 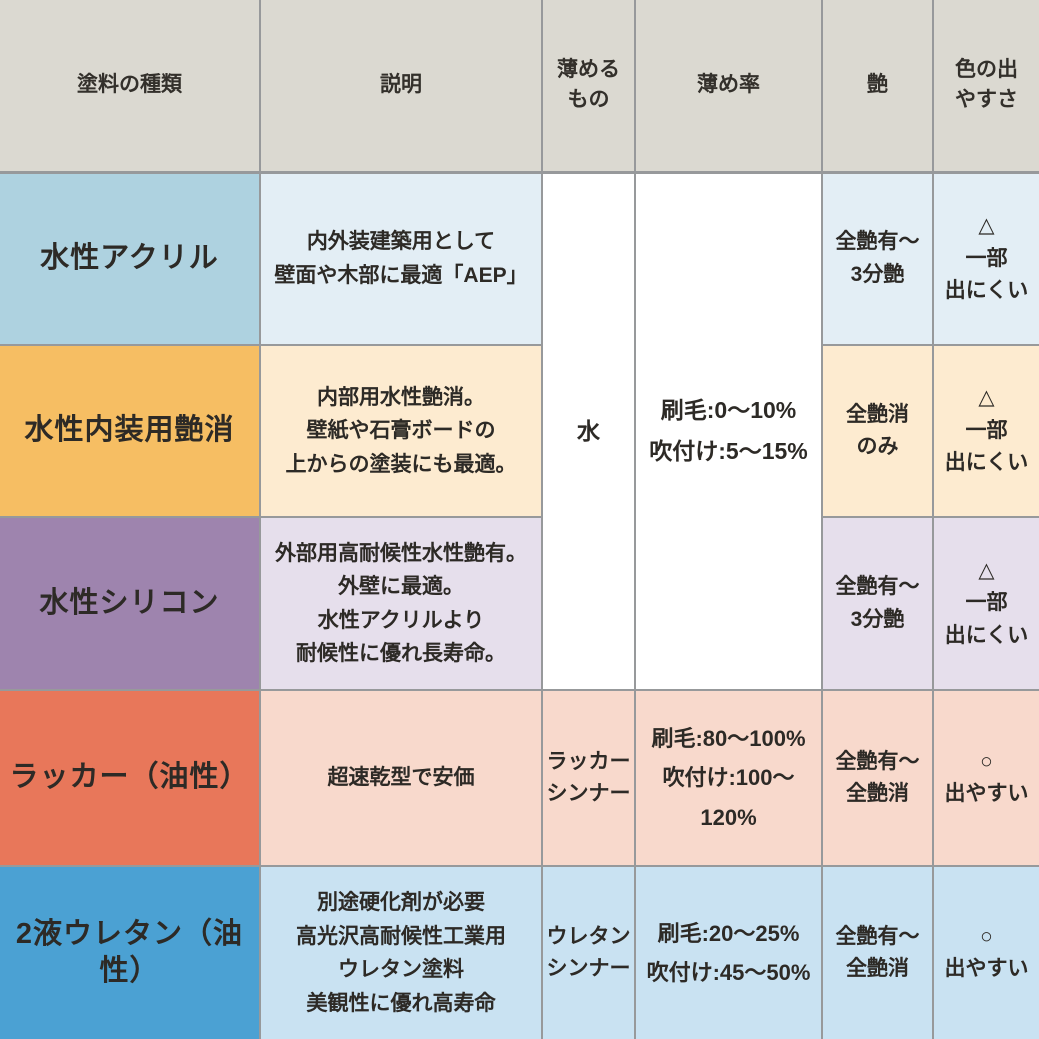 What do you see at coordinates (588, 87) in the screenshot?
I see `header-thinner: 薄める もの` at bounding box center [588, 87].